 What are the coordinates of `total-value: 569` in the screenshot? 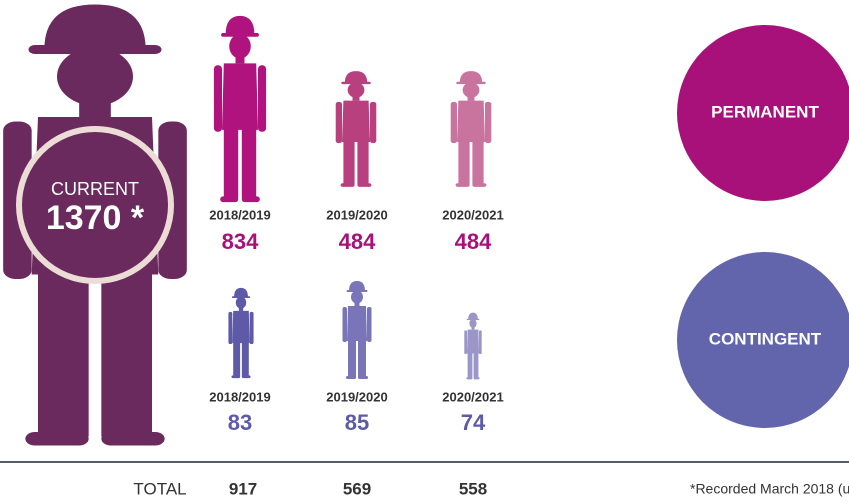 It's located at (357, 488).